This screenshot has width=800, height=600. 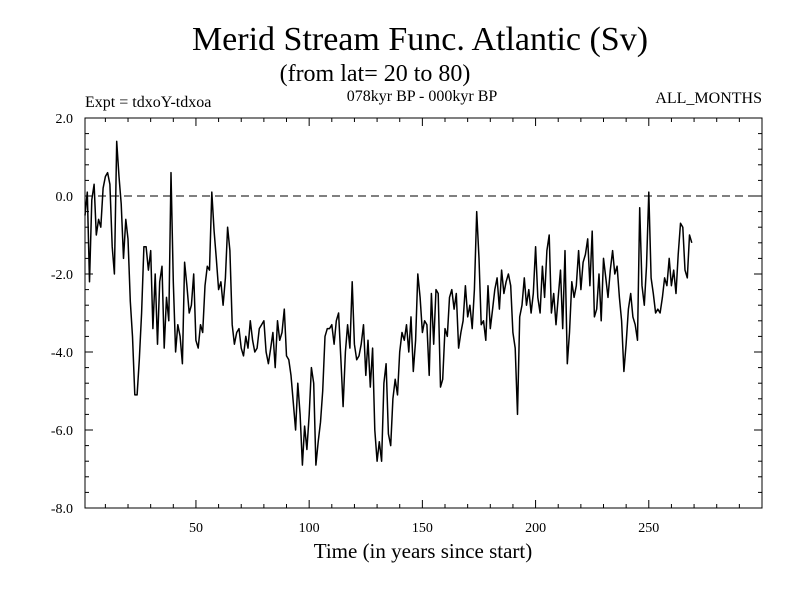 What do you see at coordinates (62, 431) in the screenshot?
I see `y-tick-label: -6.0` at bounding box center [62, 431].